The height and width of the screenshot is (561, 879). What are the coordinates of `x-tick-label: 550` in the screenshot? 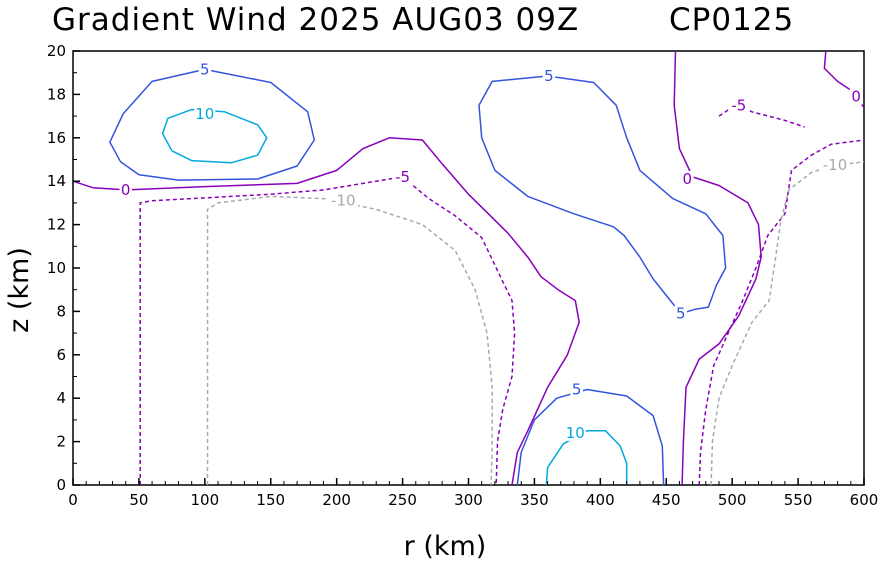 It's located at (798, 500).